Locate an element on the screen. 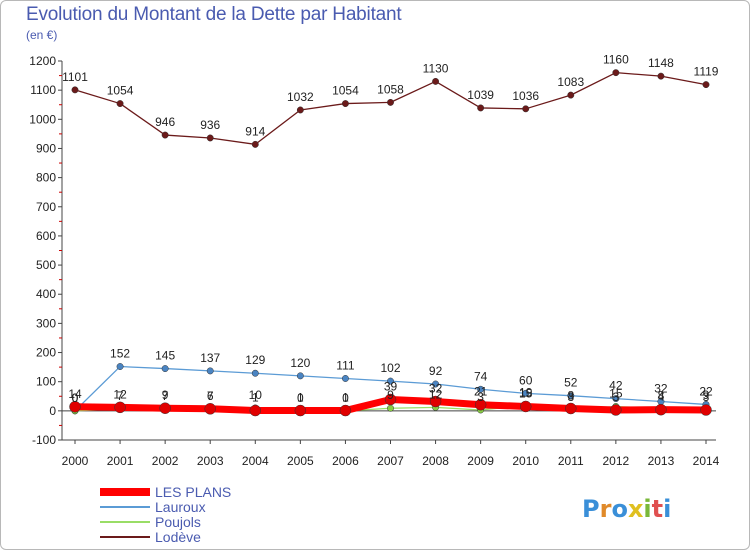 This screenshot has width=750, height=550. data-label: 1032 is located at coordinates (300, 97).